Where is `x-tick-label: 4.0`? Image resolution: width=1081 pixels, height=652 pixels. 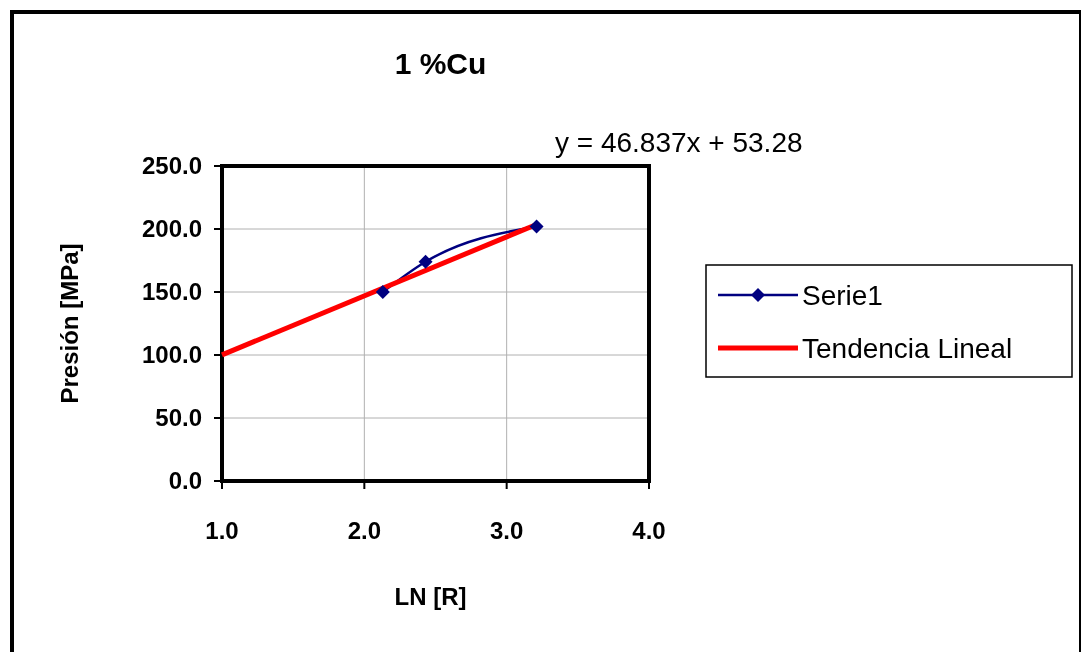 x-tick-label: 4.0 is located at coordinates (649, 530).